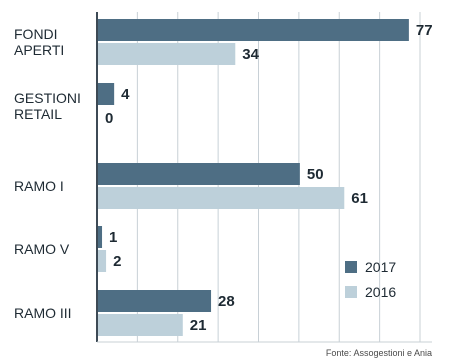 This screenshot has height=363, width=452. What do you see at coordinates (250, 54) in the screenshot?
I see `value-label: 34` at bounding box center [250, 54].